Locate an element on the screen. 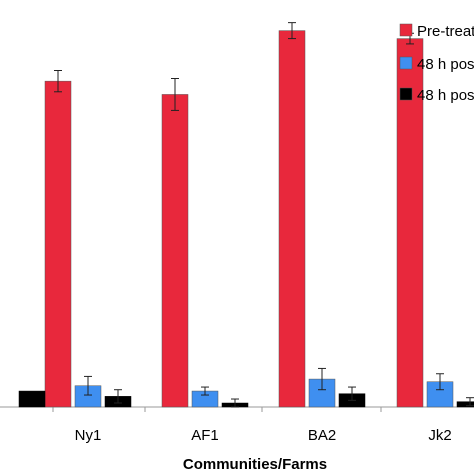 This screenshot has width=474, height=474. legend-item-2: 48 h pos is located at coordinates (436, 95).